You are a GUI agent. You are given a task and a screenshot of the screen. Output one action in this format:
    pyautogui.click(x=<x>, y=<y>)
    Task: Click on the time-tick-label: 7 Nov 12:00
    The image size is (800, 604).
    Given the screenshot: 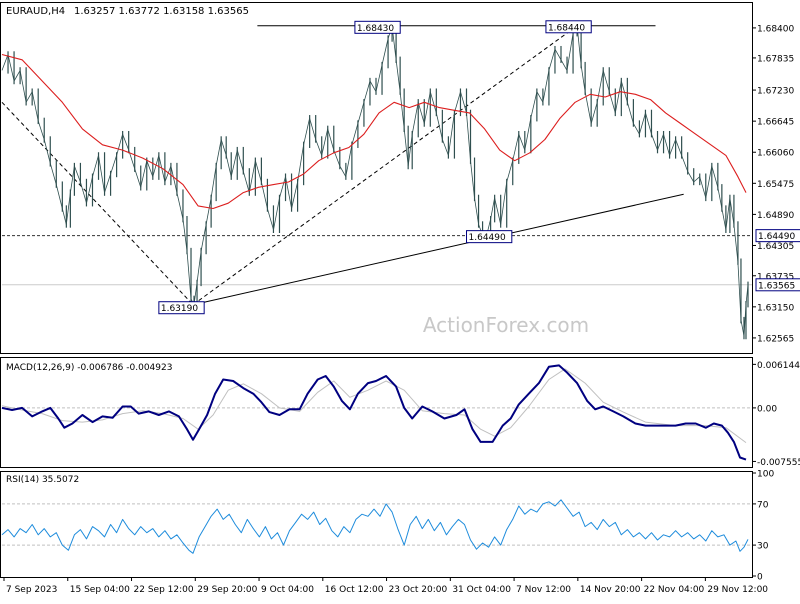 What is the action you would take?
    pyautogui.click(x=543, y=590)
    